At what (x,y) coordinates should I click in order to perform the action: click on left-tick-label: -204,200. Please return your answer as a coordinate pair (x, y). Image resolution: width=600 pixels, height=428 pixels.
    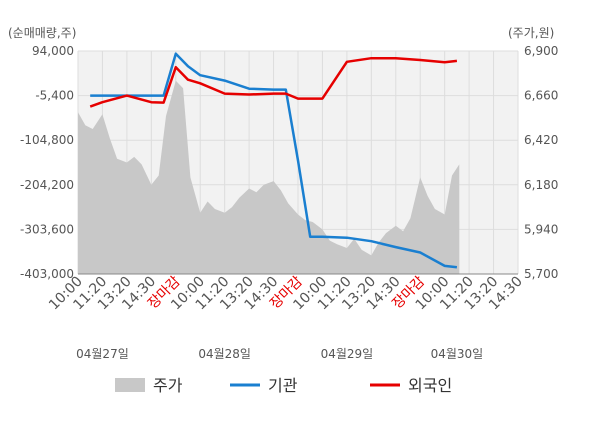
    Looking at the image, I should click on (47, 185).